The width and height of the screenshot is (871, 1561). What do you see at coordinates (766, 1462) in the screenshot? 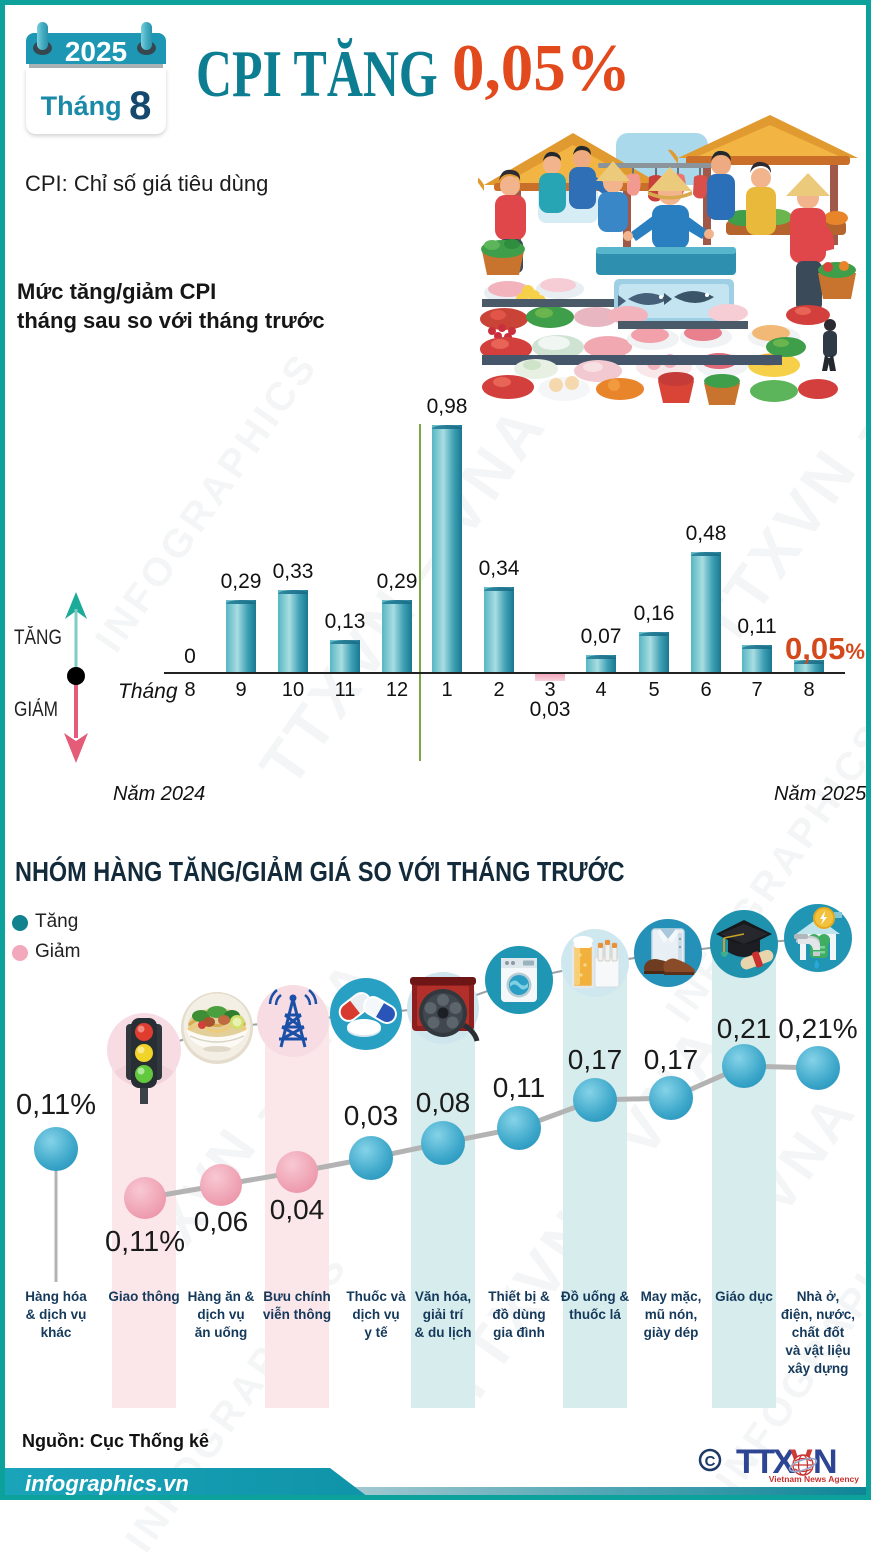
I see `svg-text: TTX` at bounding box center [766, 1462].